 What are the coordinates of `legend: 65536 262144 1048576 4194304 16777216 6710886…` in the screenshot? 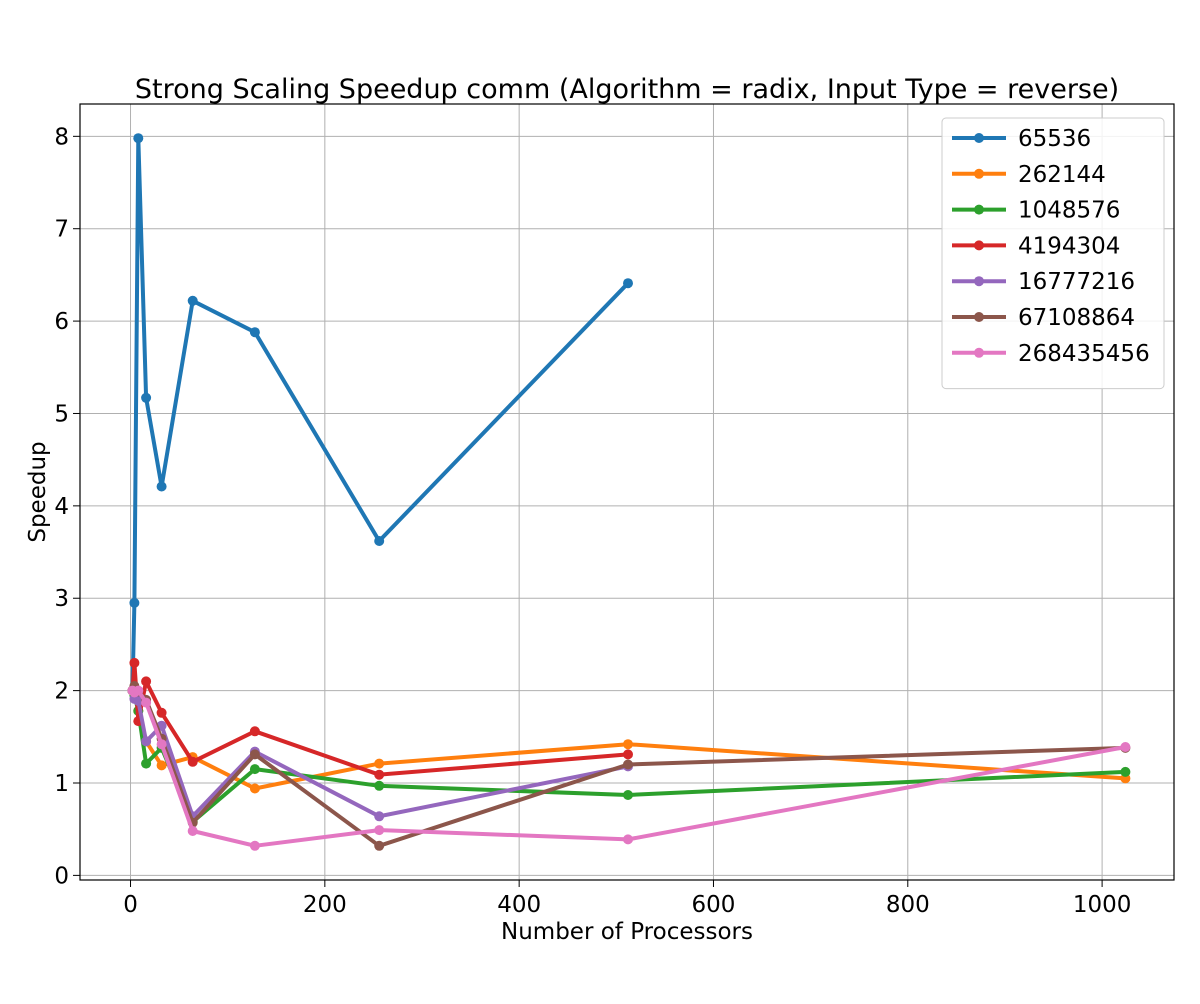 It's located at (1053, 253).